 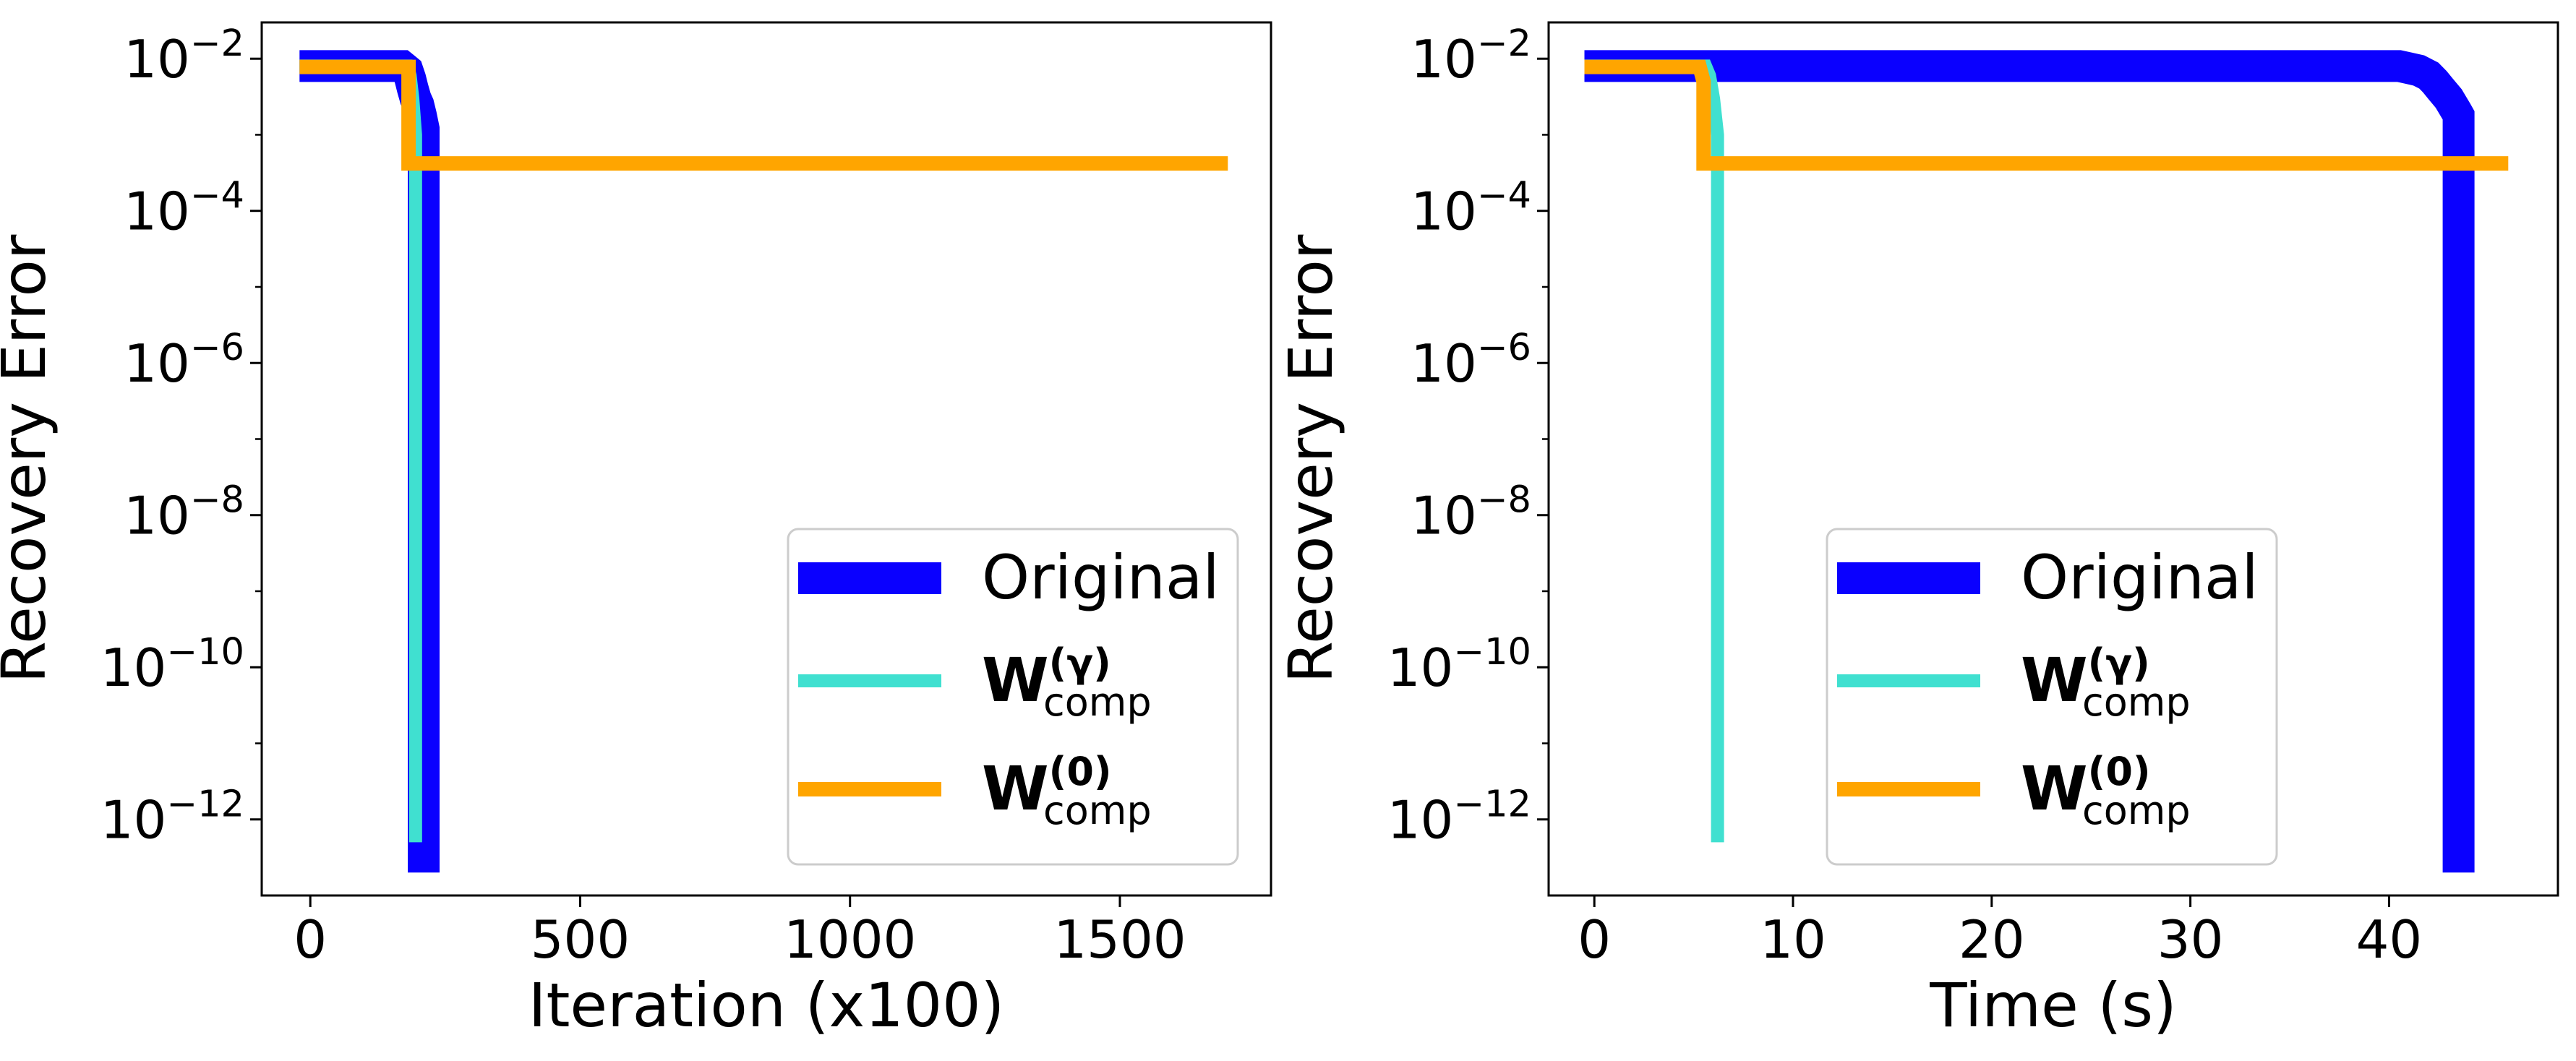 What do you see at coordinates (1120, 939) in the screenshot?
I see `x-tick-label: 1500` at bounding box center [1120, 939].